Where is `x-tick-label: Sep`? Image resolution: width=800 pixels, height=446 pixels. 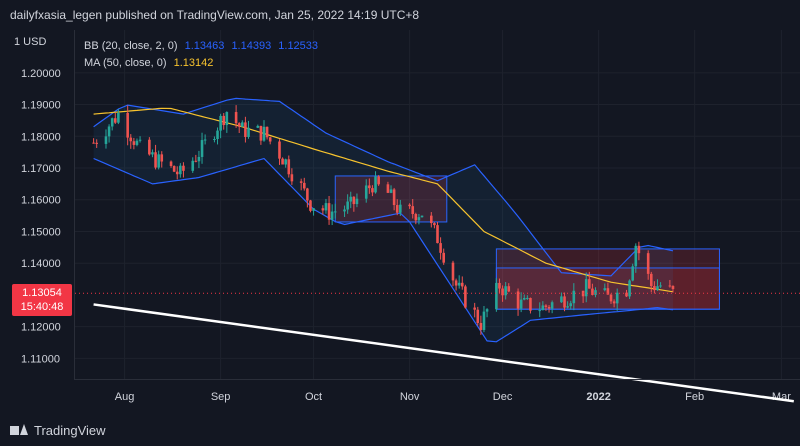
x-tick-label: Sep is located at coordinates (221, 397).